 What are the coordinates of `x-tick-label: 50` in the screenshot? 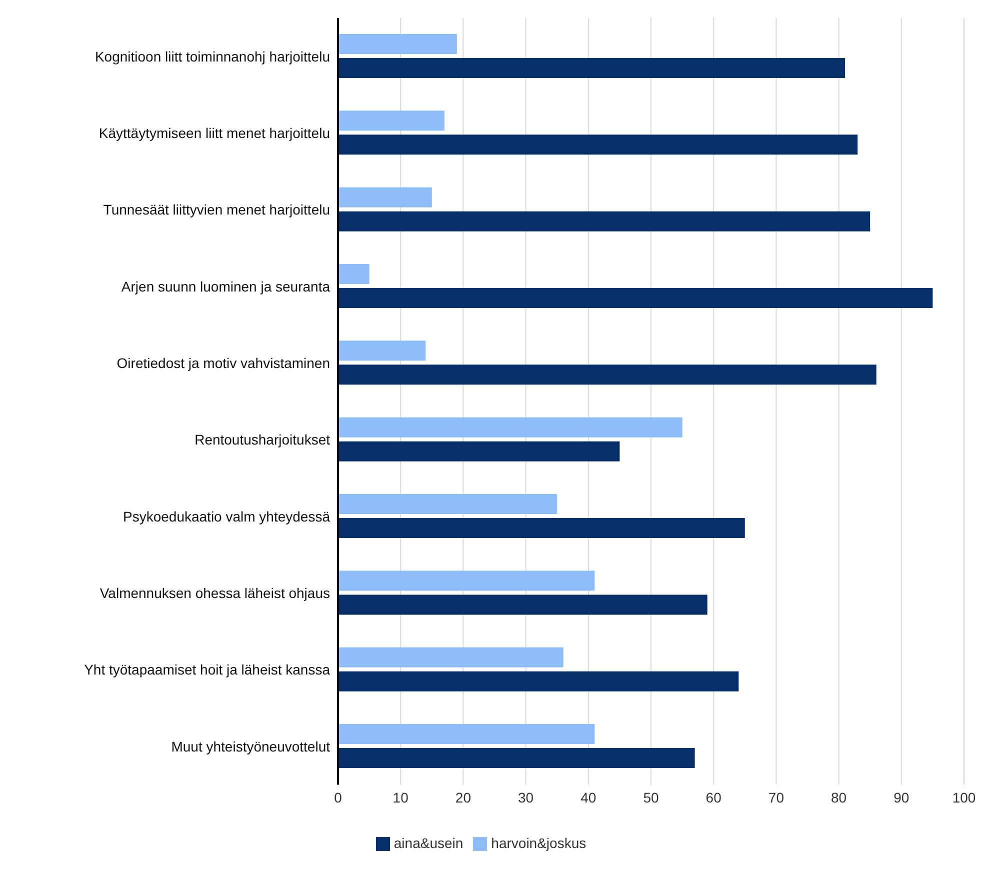 It's located at (651, 798).